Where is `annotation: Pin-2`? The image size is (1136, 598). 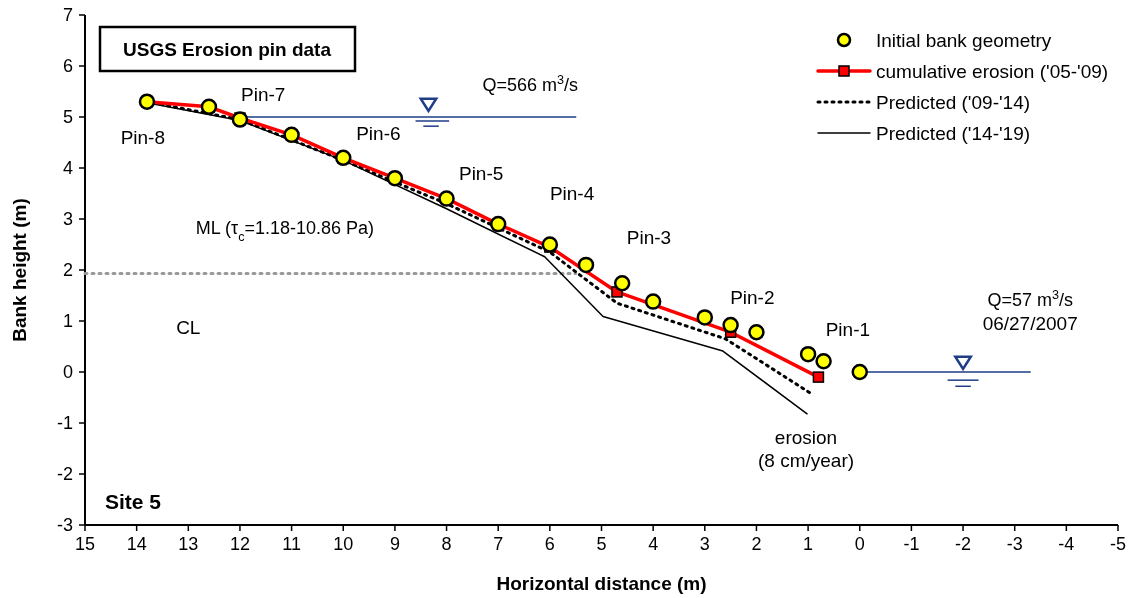
annotation: Pin-2 is located at coordinates (752, 298).